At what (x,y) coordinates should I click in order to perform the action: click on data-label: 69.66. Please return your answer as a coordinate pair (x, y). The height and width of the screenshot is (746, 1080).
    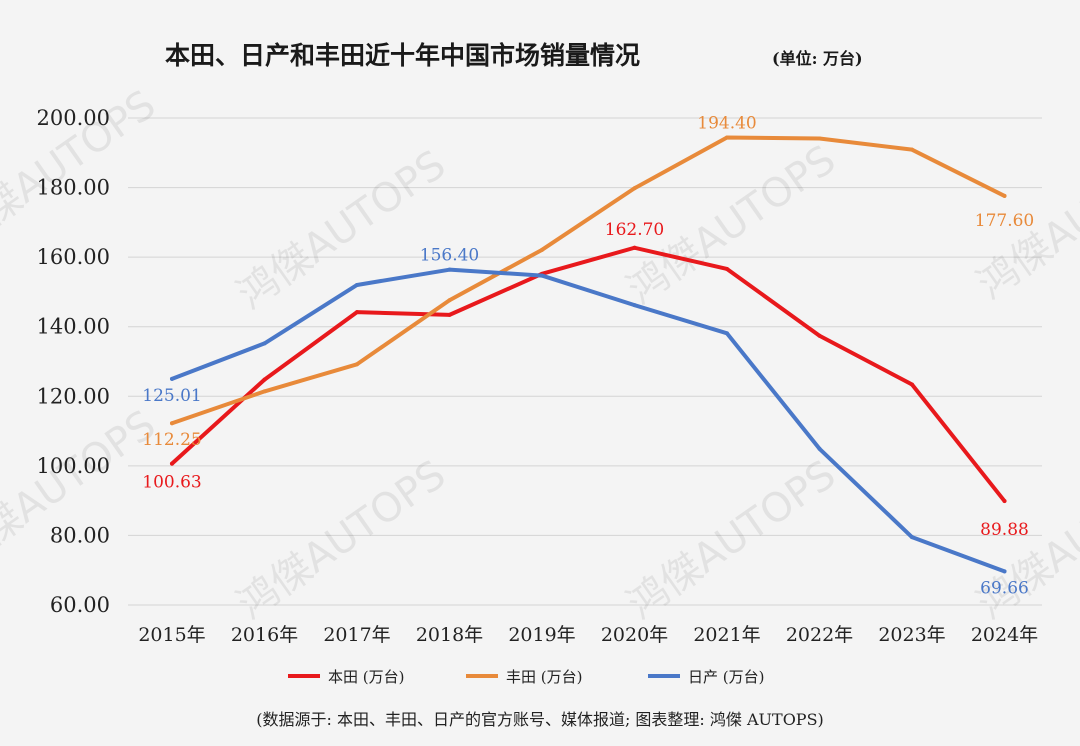
    Looking at the image, I should click on (1004, 588).